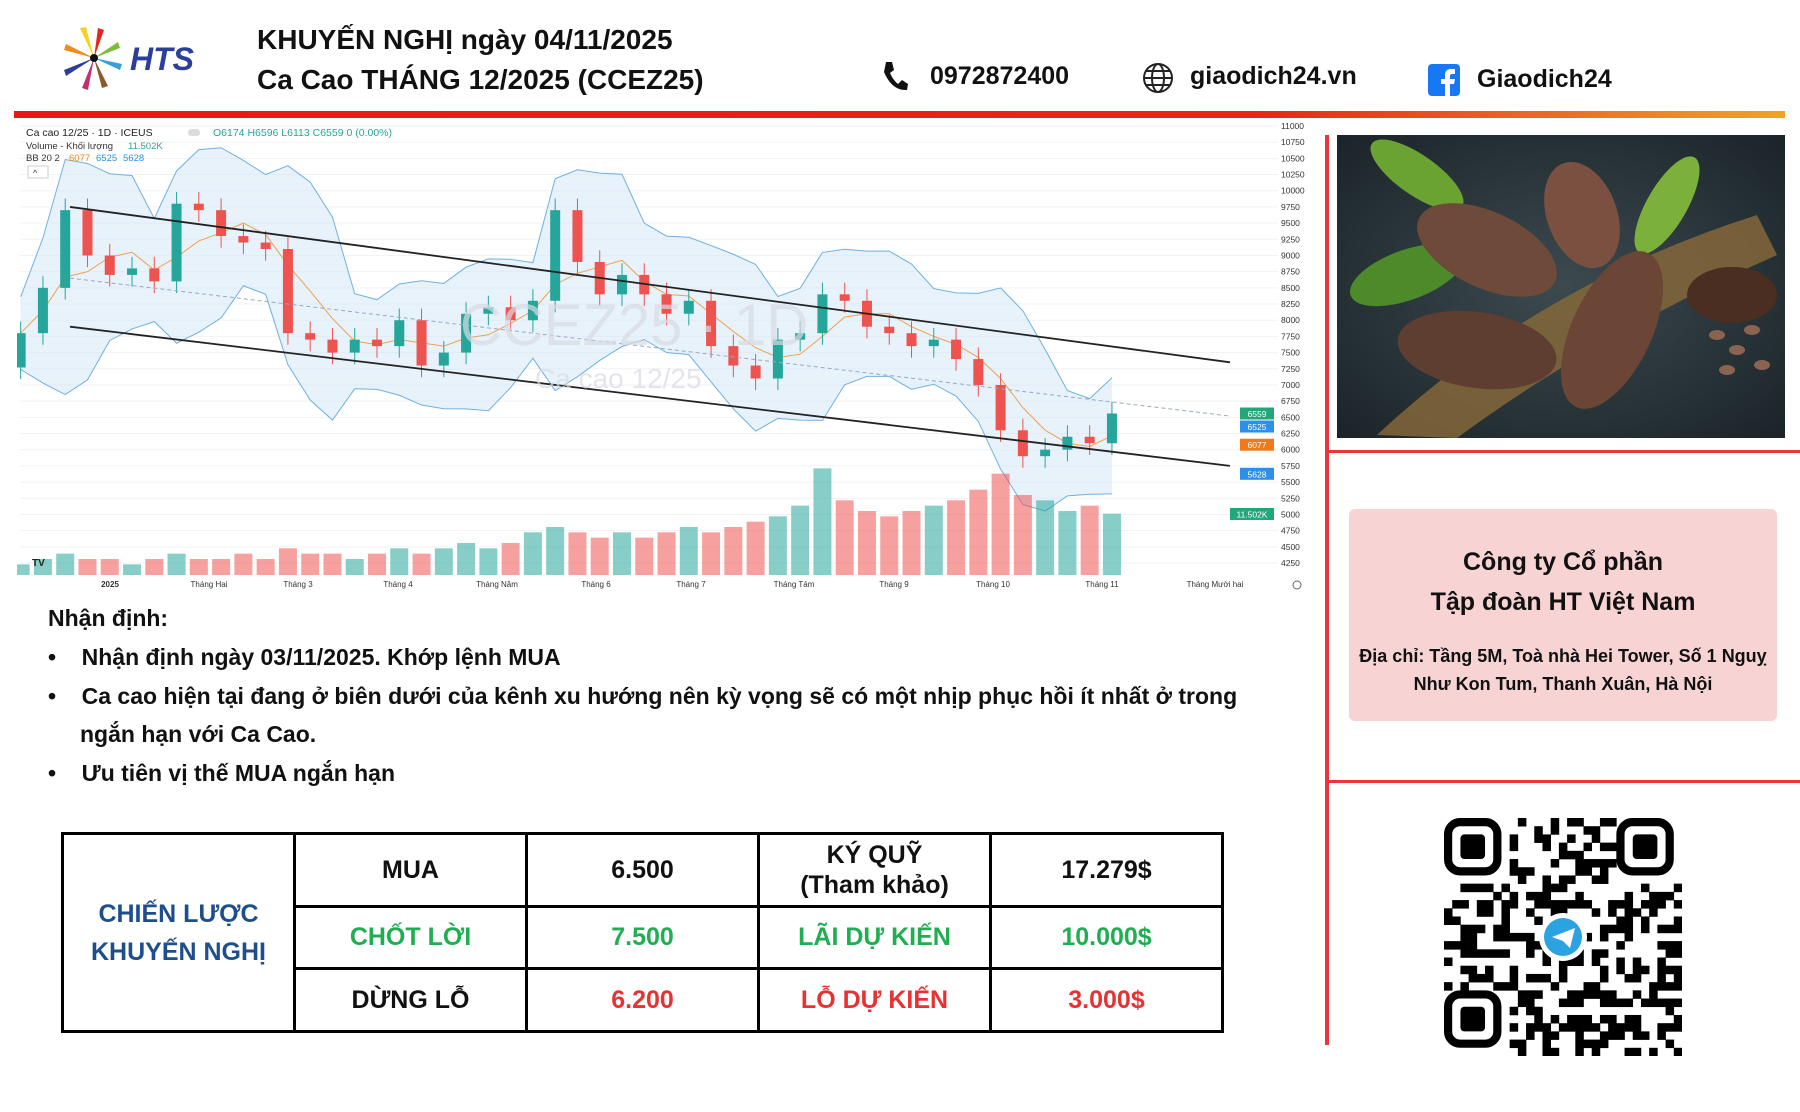  Describe the element at coordinates (497, 584) in the screenshot. I see `x-tick-label: Tháng Năm` at that location.